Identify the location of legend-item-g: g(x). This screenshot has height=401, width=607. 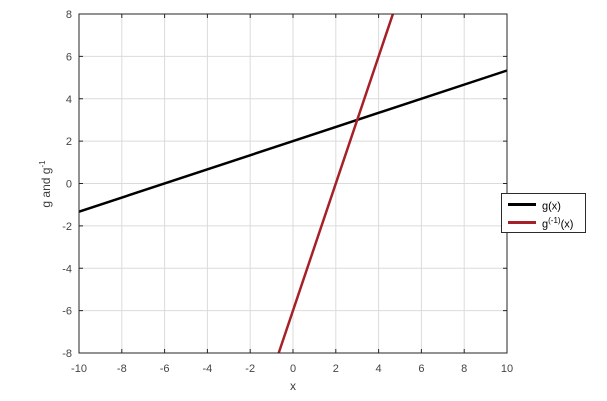
(544, 205).